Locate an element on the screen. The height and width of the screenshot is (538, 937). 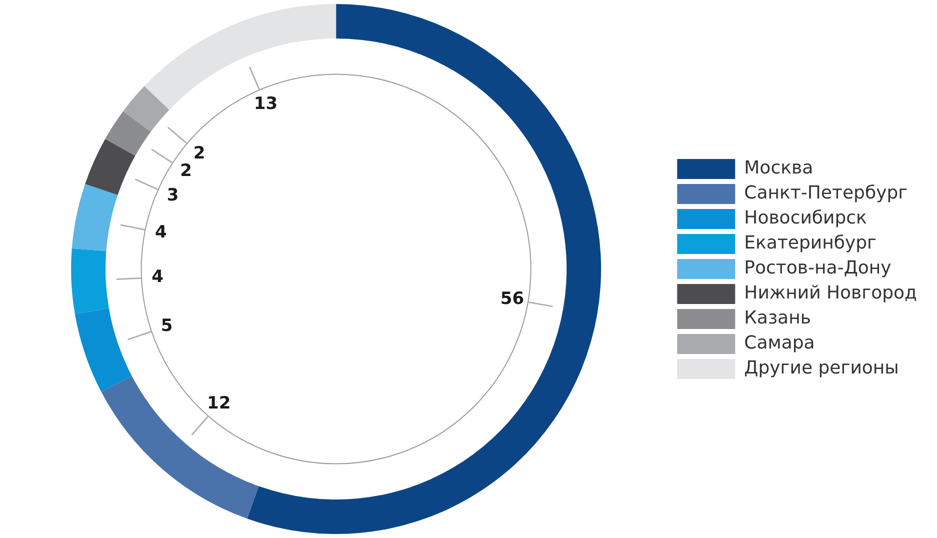
legend-label: Другие регионы is located at coordinates (821, 368).